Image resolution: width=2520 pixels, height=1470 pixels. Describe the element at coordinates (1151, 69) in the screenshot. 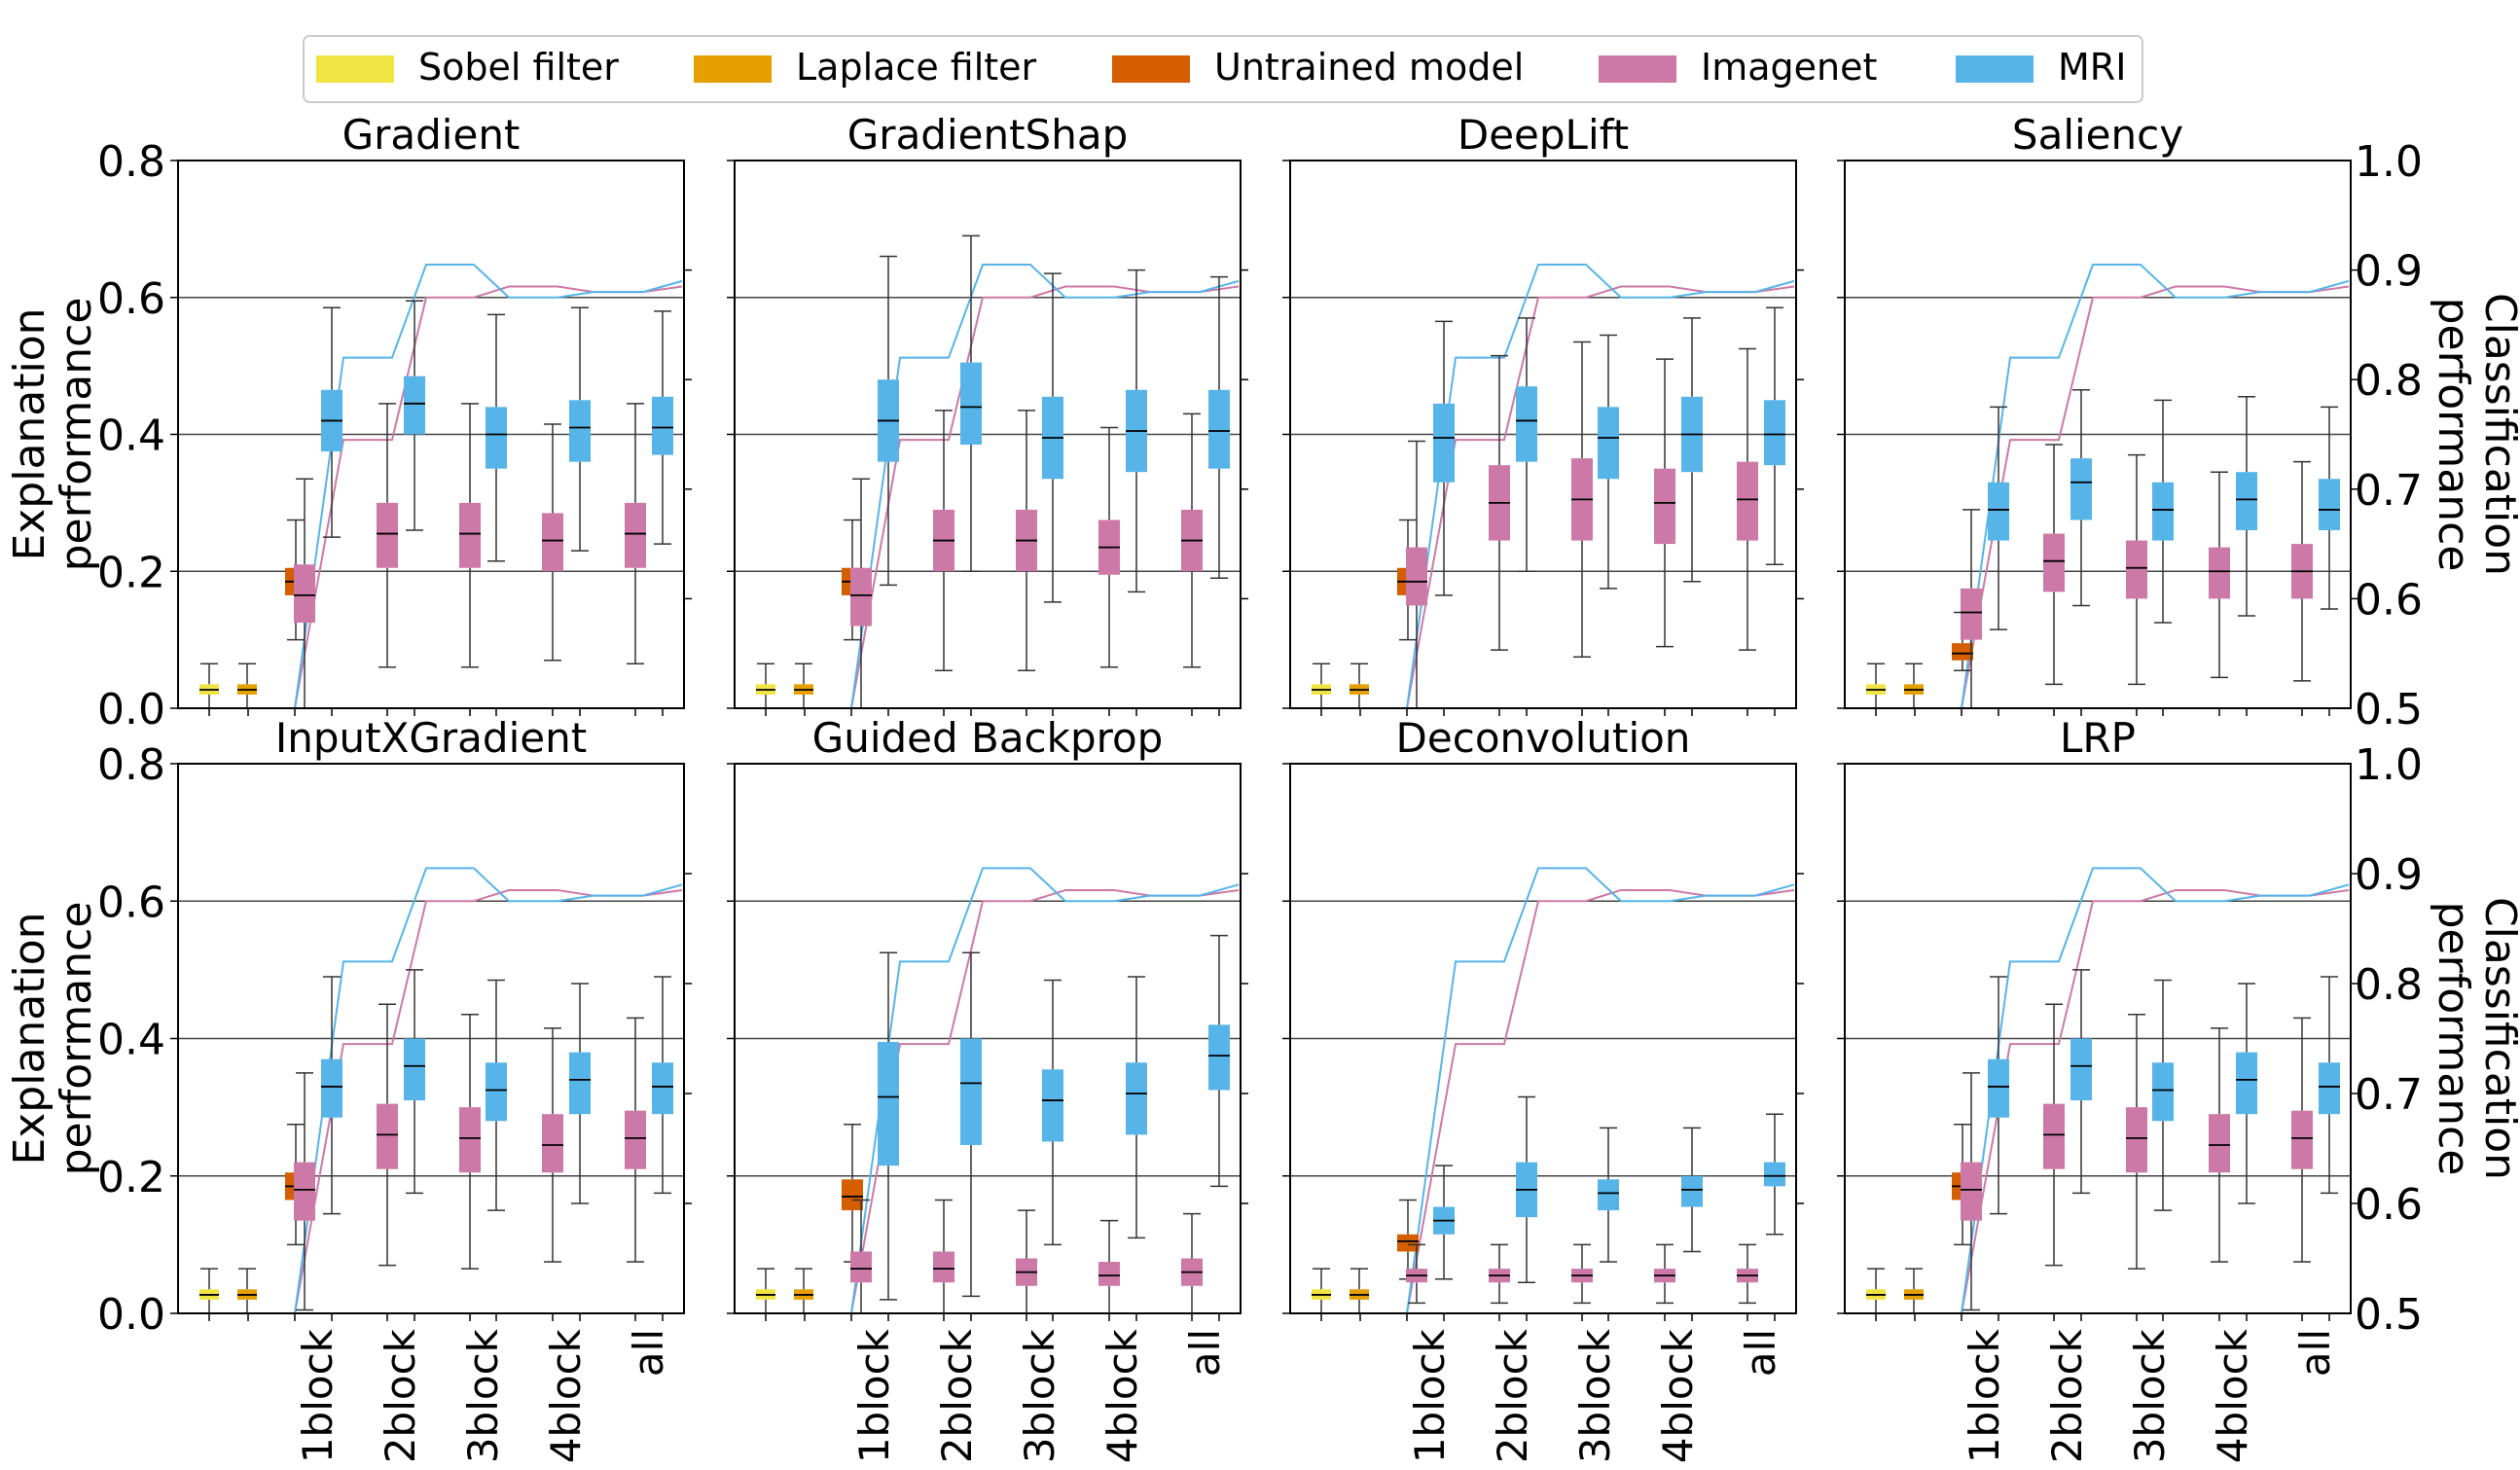

I see `legend-swatch` at that location.